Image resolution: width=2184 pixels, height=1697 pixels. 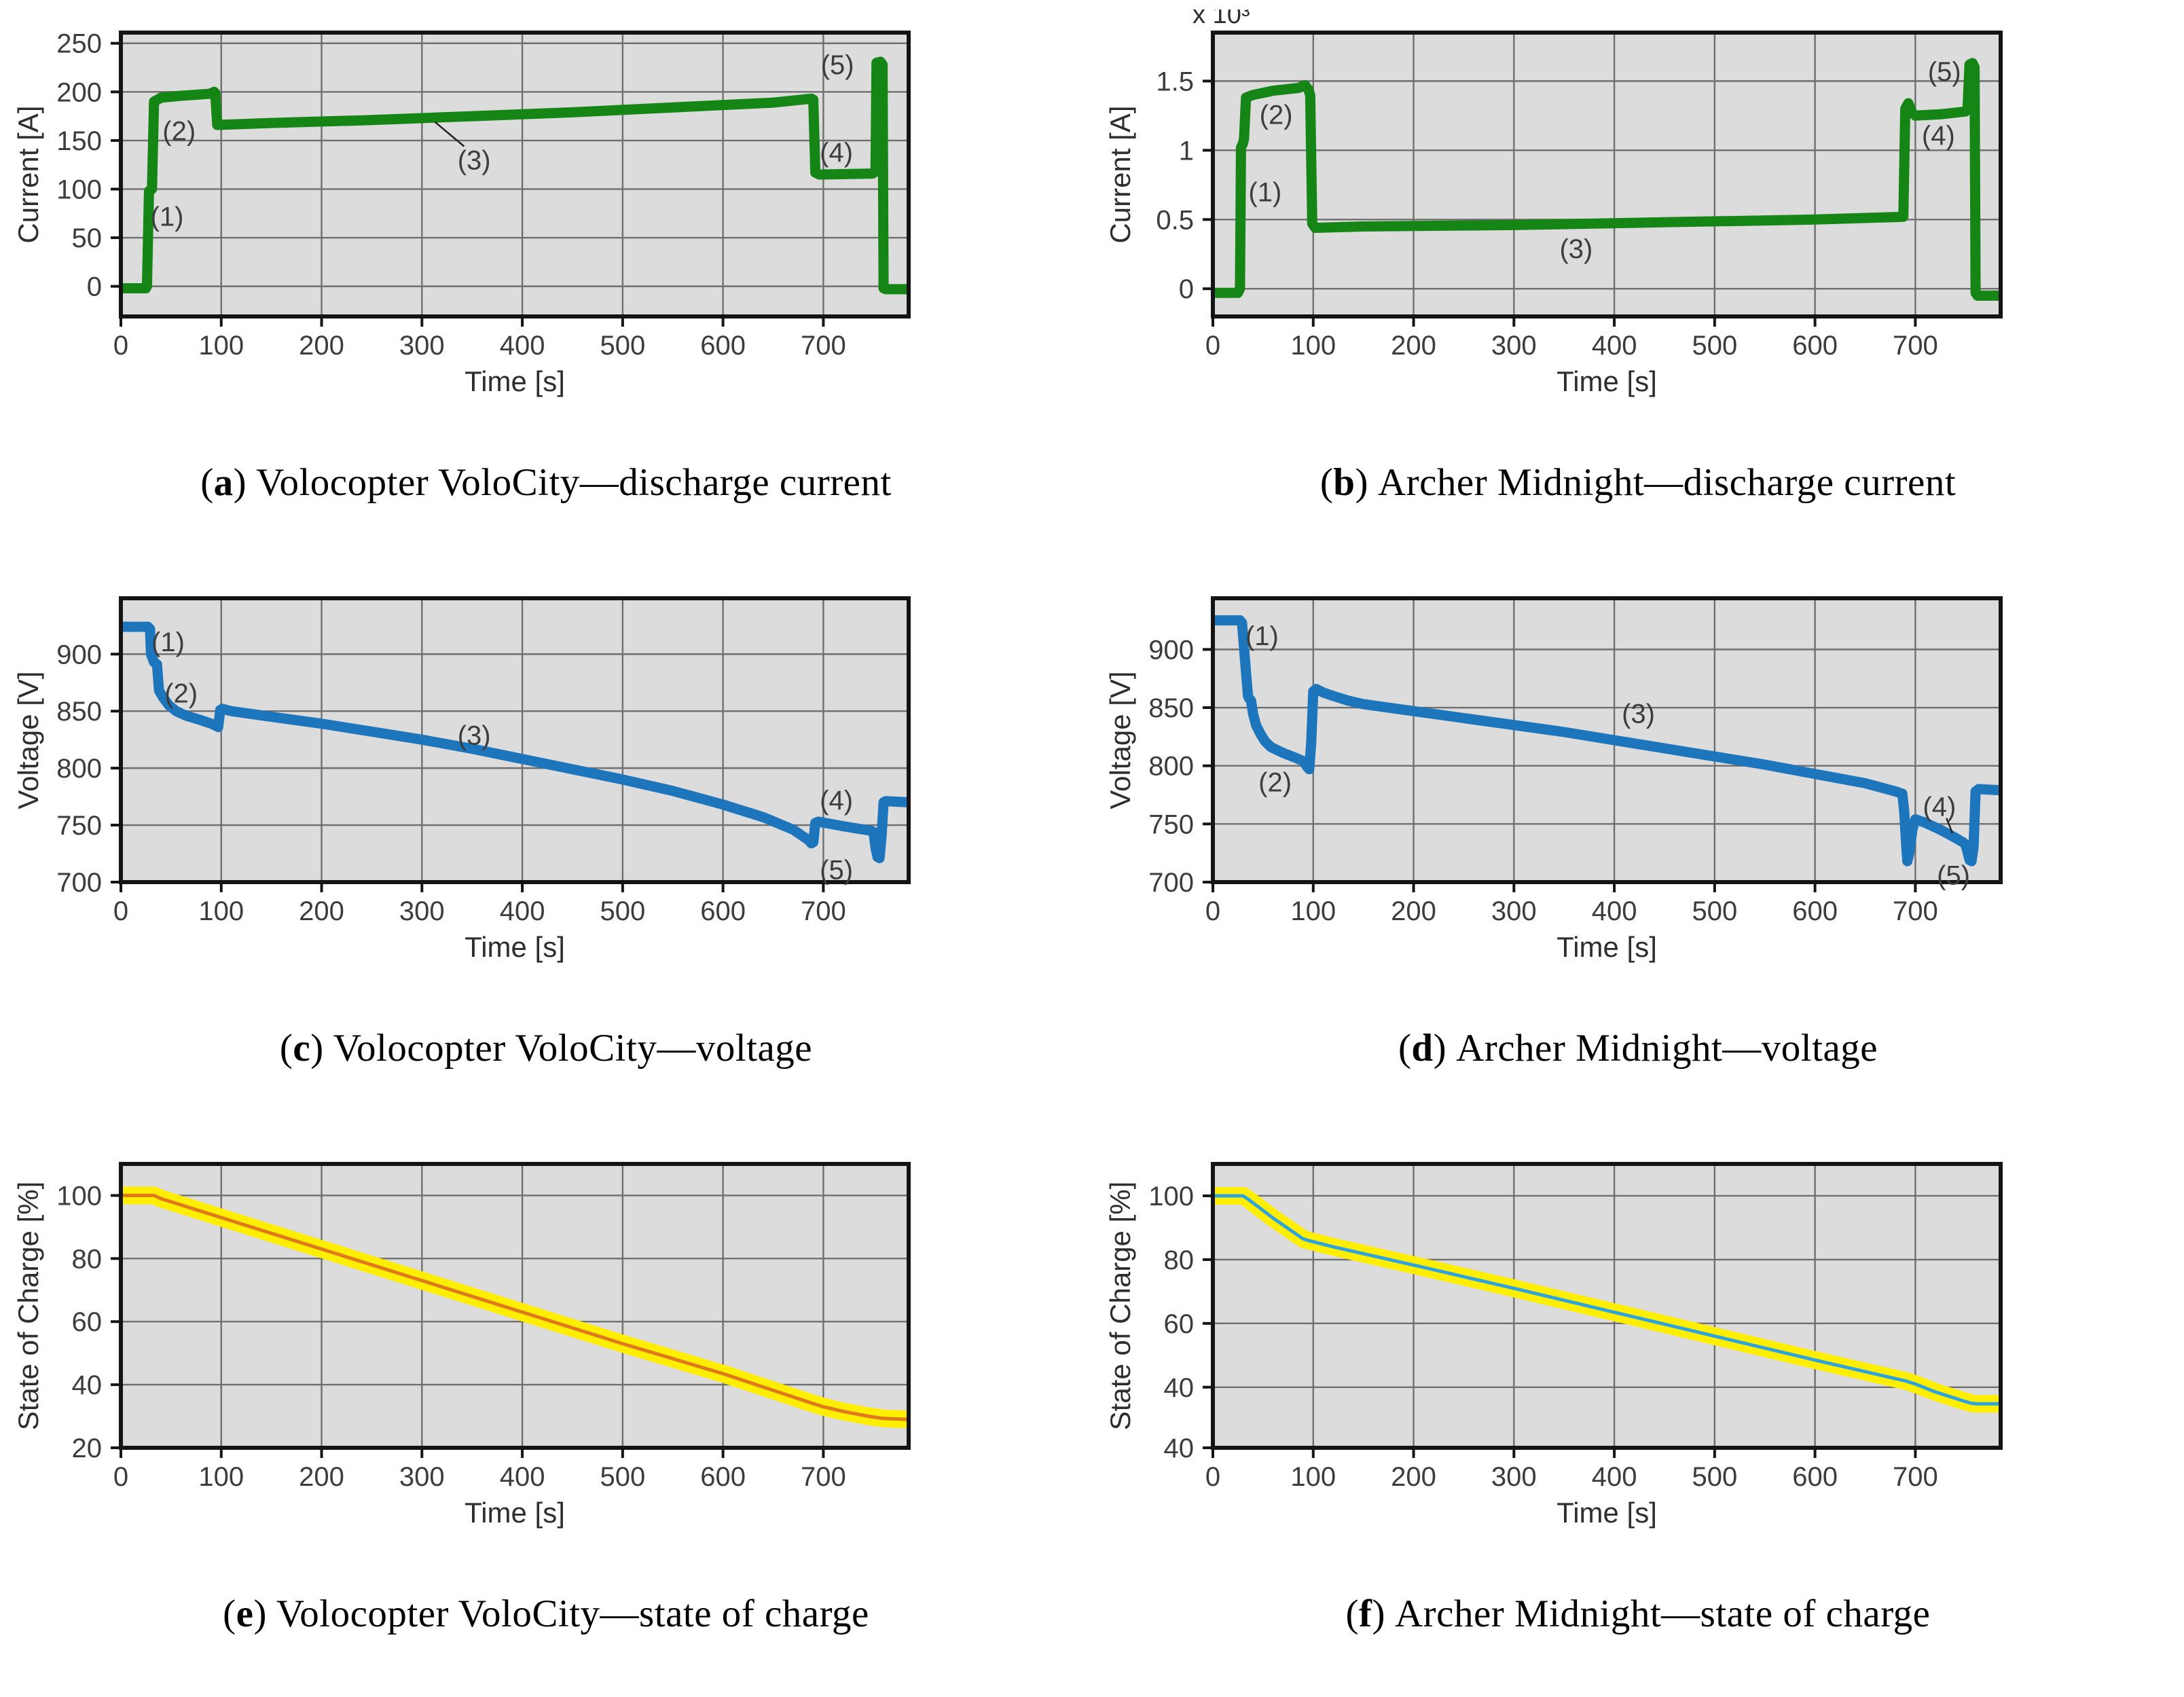 What do you see at coordinates (1365, 1613) in the screenshot?
I see `caption-letter: (f)` at bounding box center [1365, 1613].